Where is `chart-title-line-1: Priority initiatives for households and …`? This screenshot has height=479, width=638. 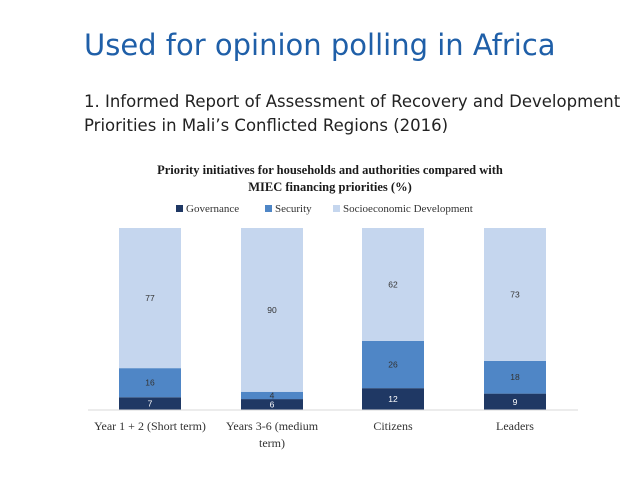 chart-title-line-1: Priority initiatives for households and … is located at coordinates (330, 170).